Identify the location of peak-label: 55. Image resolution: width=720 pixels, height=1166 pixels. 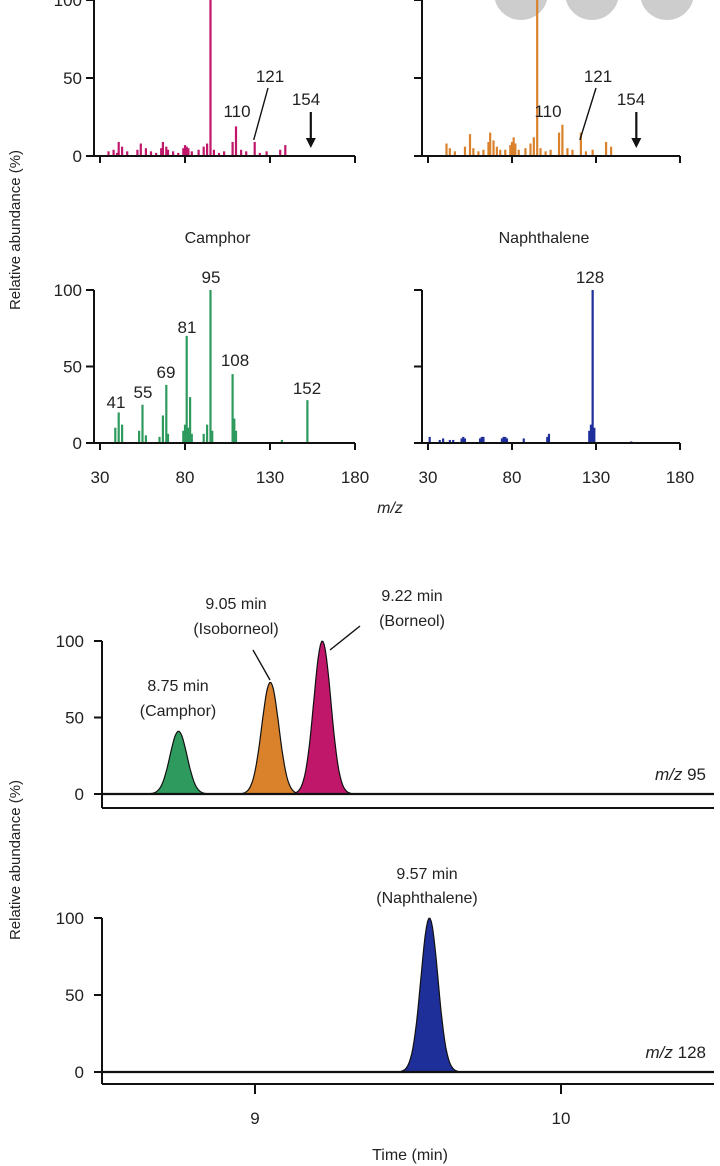
(143, 392).